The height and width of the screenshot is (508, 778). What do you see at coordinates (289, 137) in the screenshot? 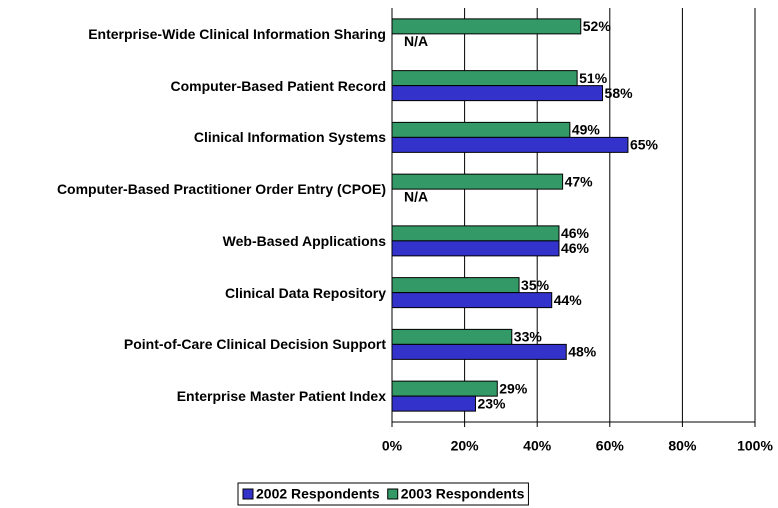
I see `category-text: Clinical Information Systems` at bounding box center [289, 137].